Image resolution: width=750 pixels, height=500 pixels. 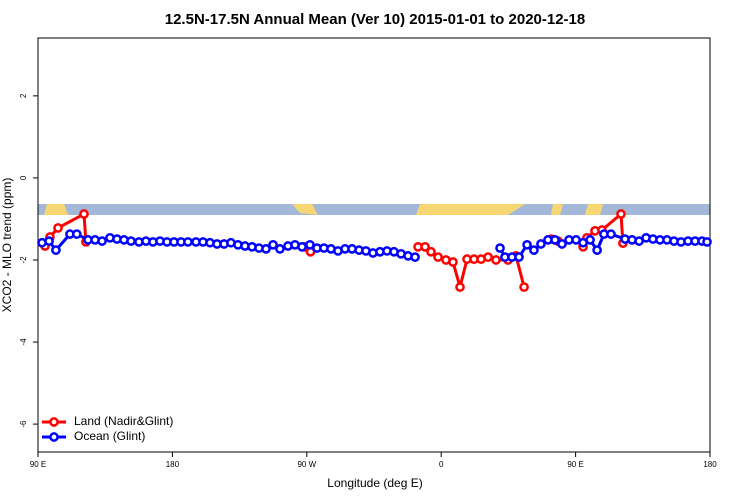 I want to click on legend: Land (Nadir&Glint)Ocean (Glint), so click(x=107, y=428).